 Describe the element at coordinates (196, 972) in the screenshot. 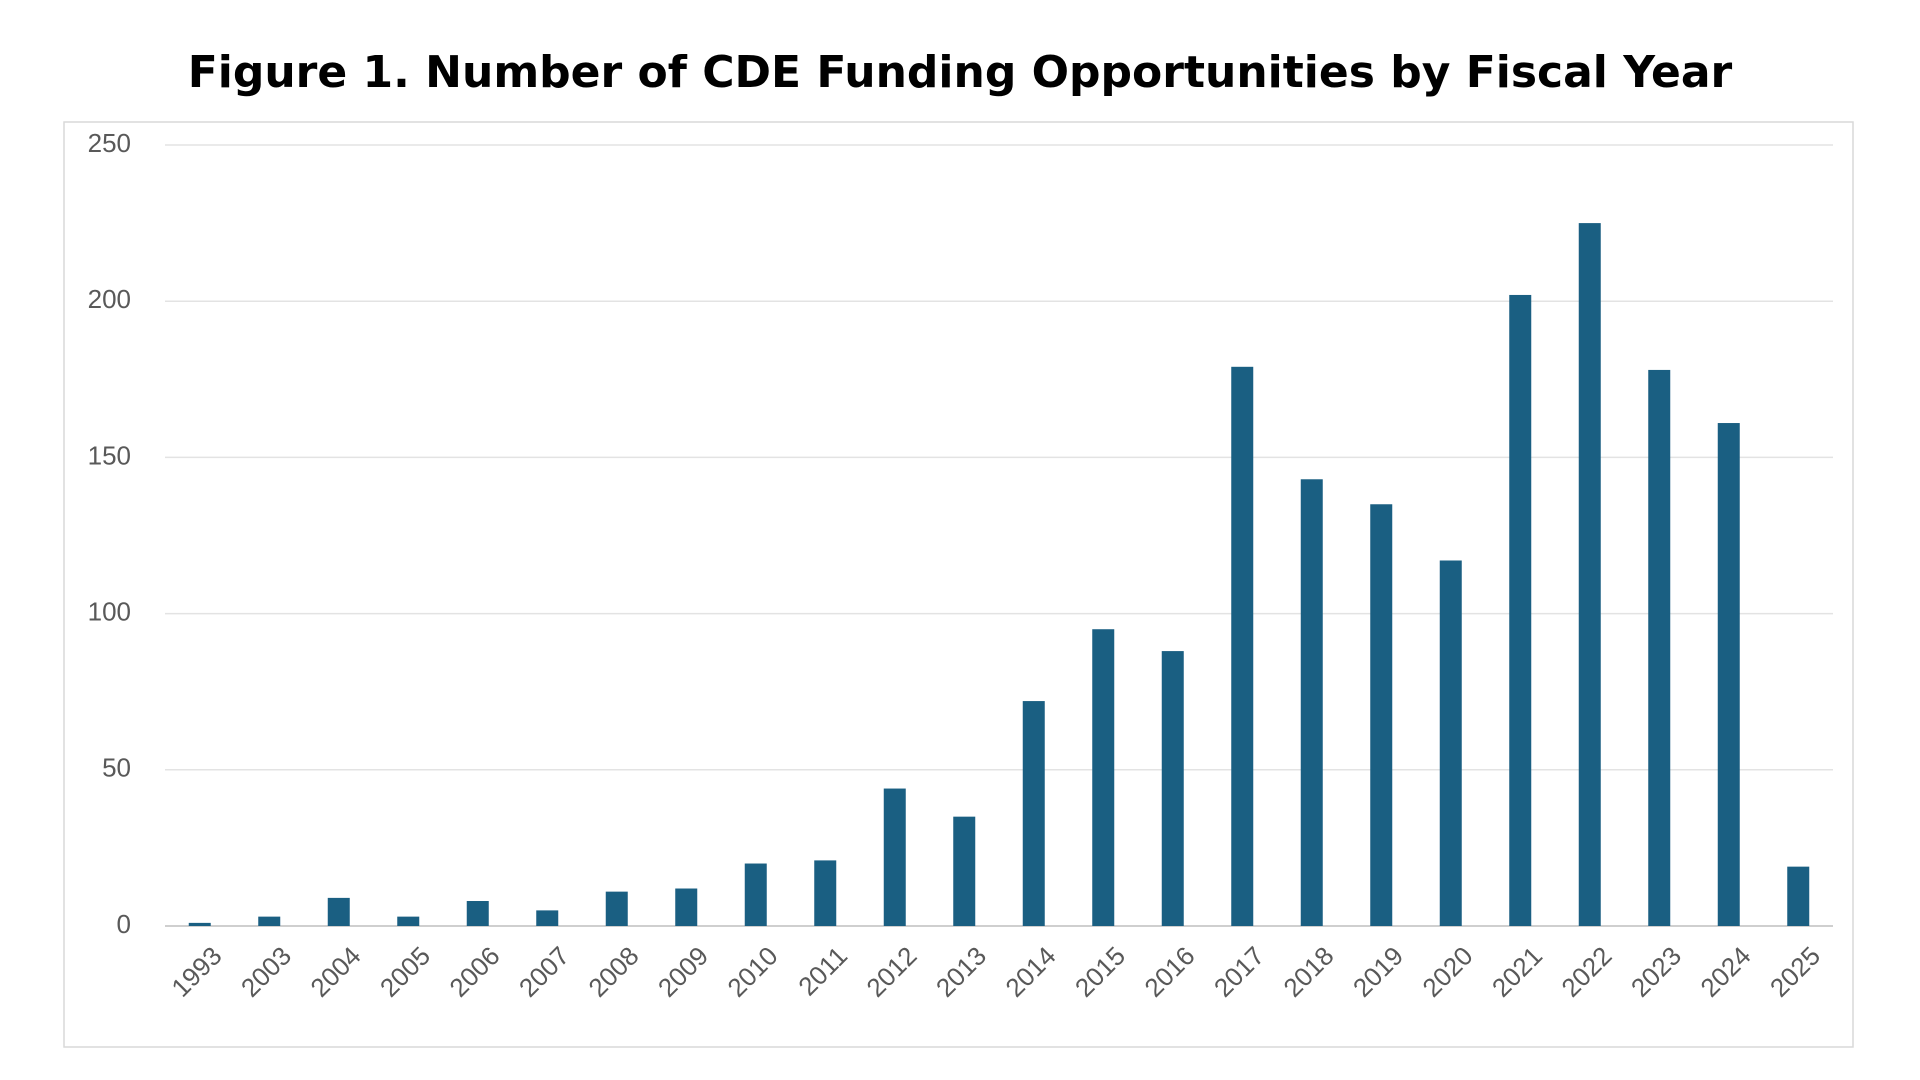

I see `x-tick-label: 1993` at that location.